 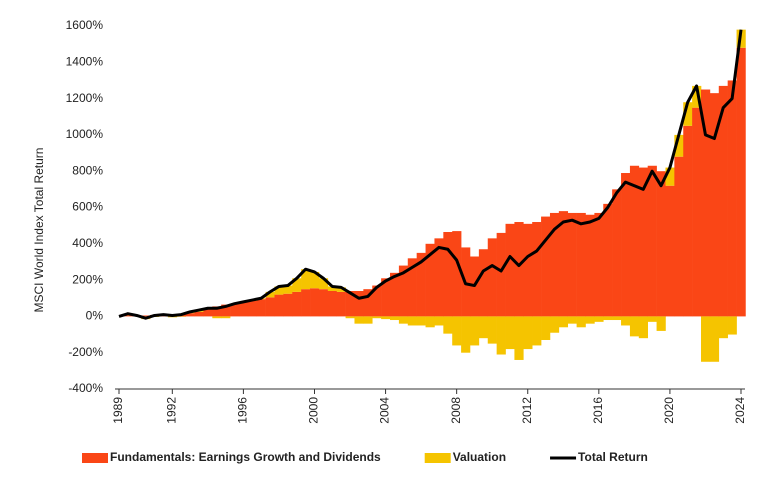 I want to click on x-tick-label: 2016, so click(x=598, y=410).